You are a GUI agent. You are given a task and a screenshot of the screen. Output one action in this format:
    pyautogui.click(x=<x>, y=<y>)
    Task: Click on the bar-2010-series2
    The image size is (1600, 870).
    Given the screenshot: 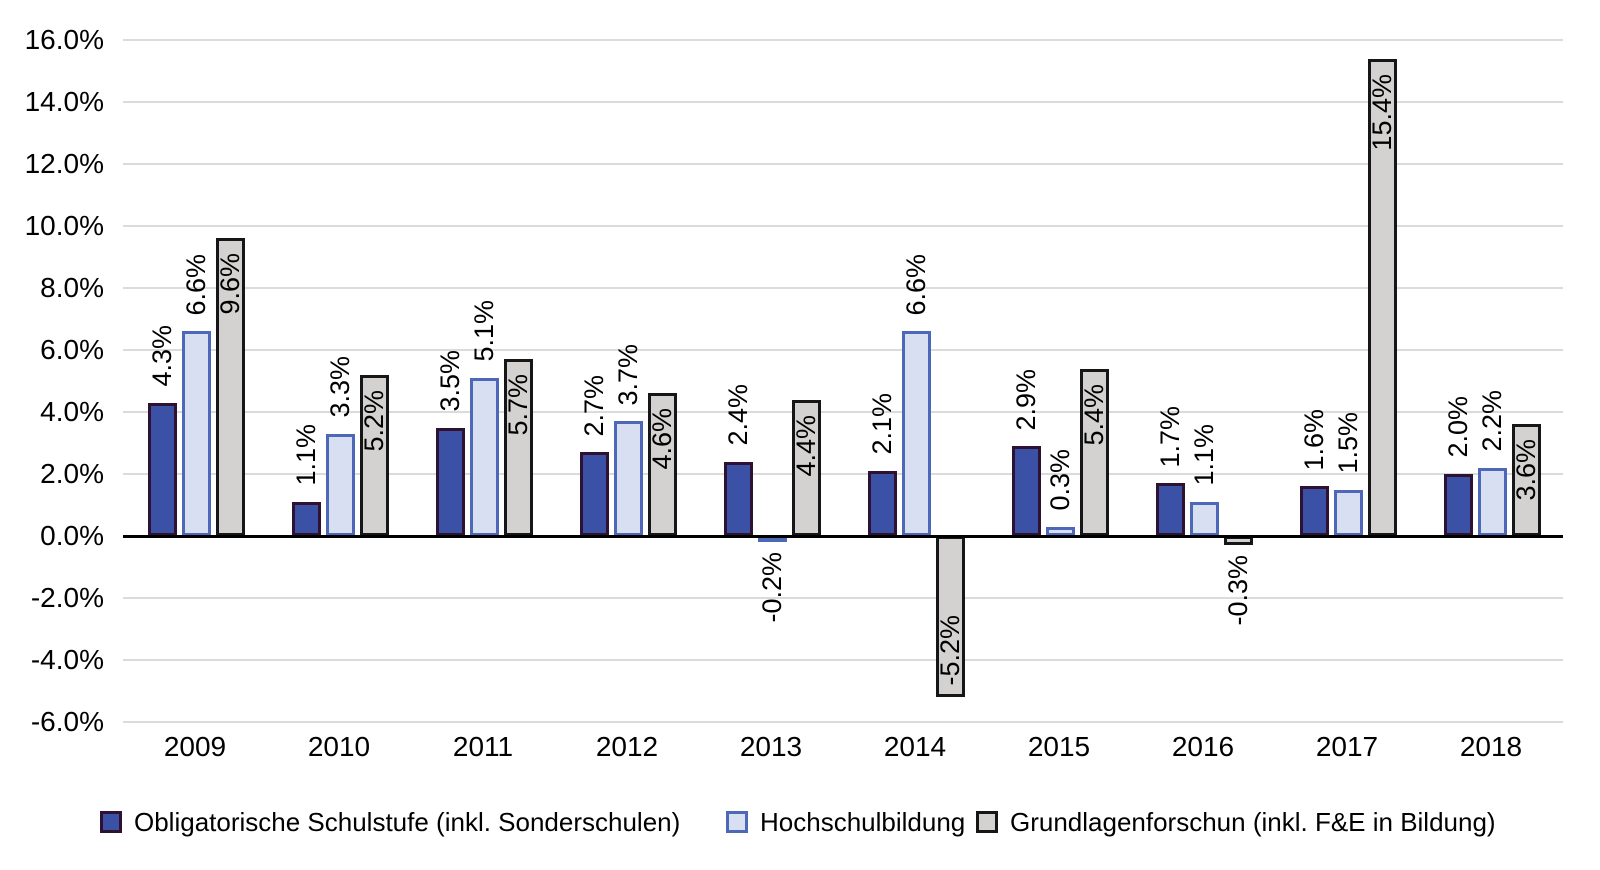 What is the action you would take?
    pyautogui.click(x=374, y=455)
    